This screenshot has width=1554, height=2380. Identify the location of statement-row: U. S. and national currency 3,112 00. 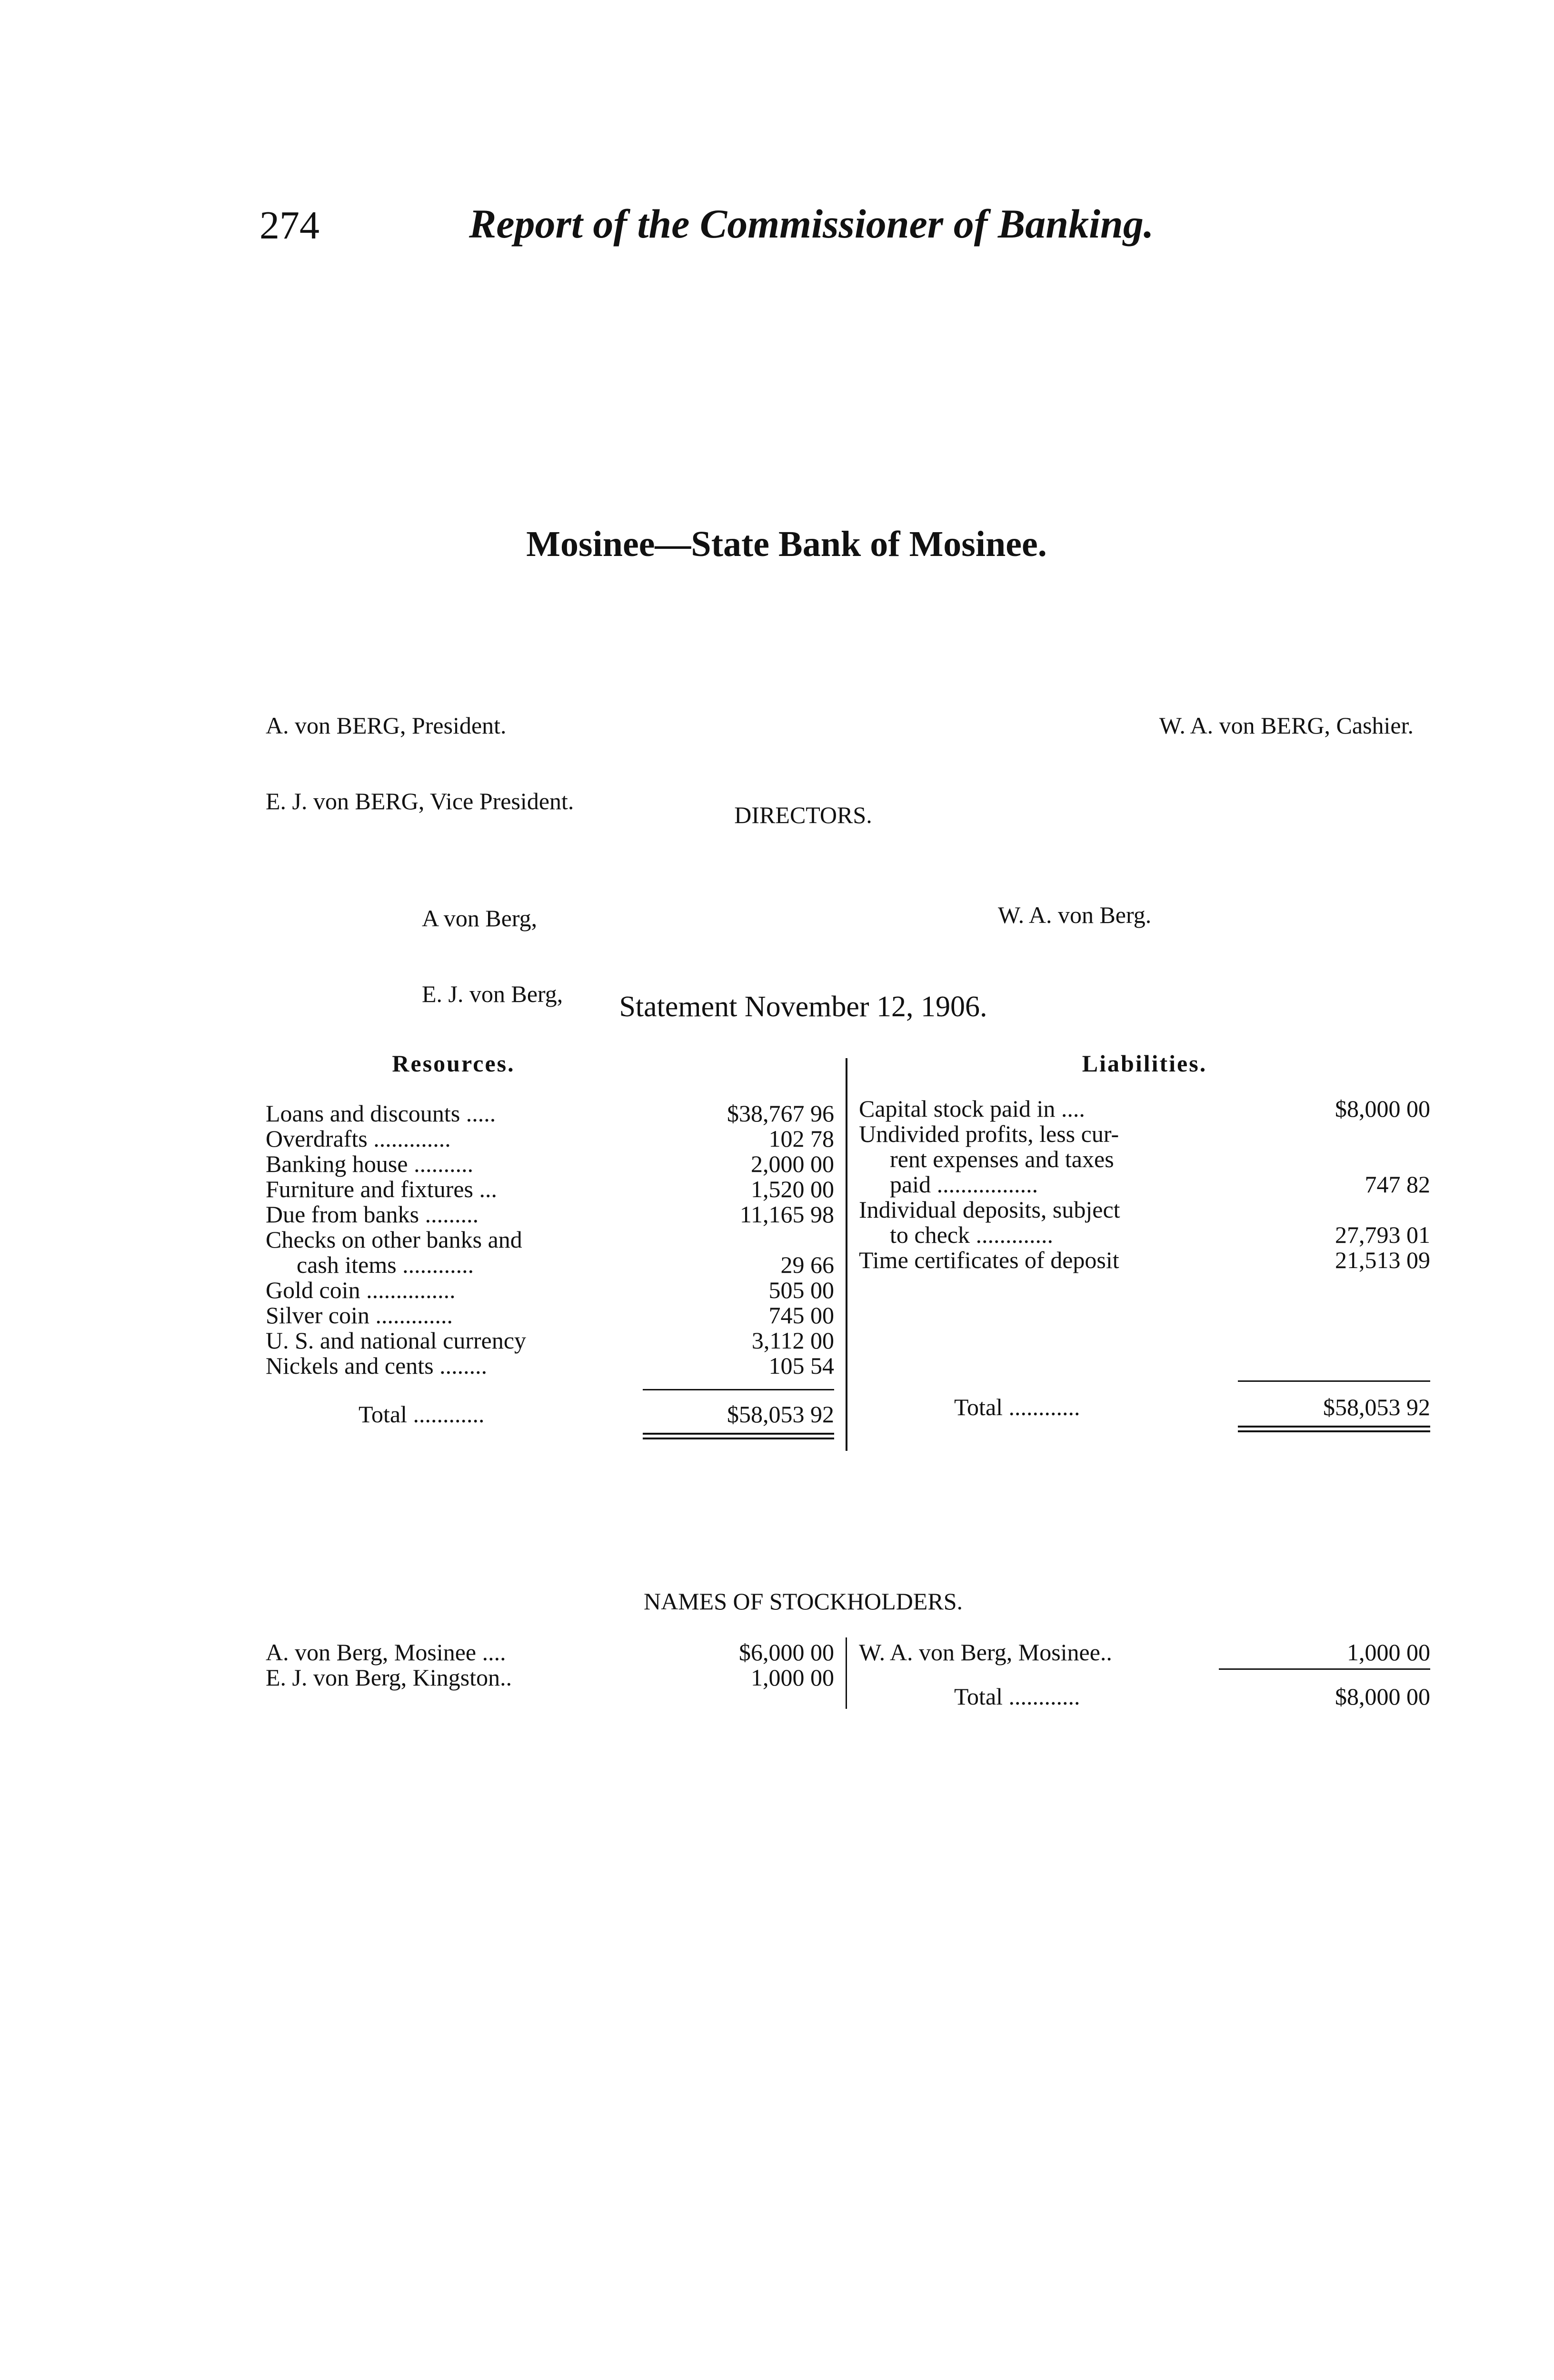
(550, 1340).